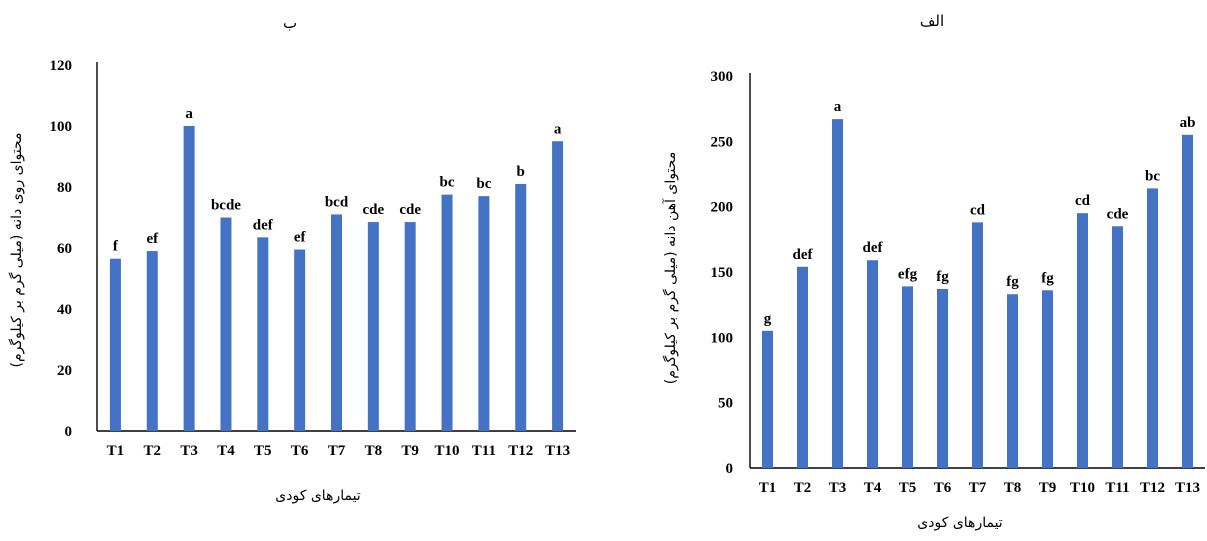  Describe the element at coordinates (1188, 123) in the screenshot. I see `significance-label: ab` at that location.